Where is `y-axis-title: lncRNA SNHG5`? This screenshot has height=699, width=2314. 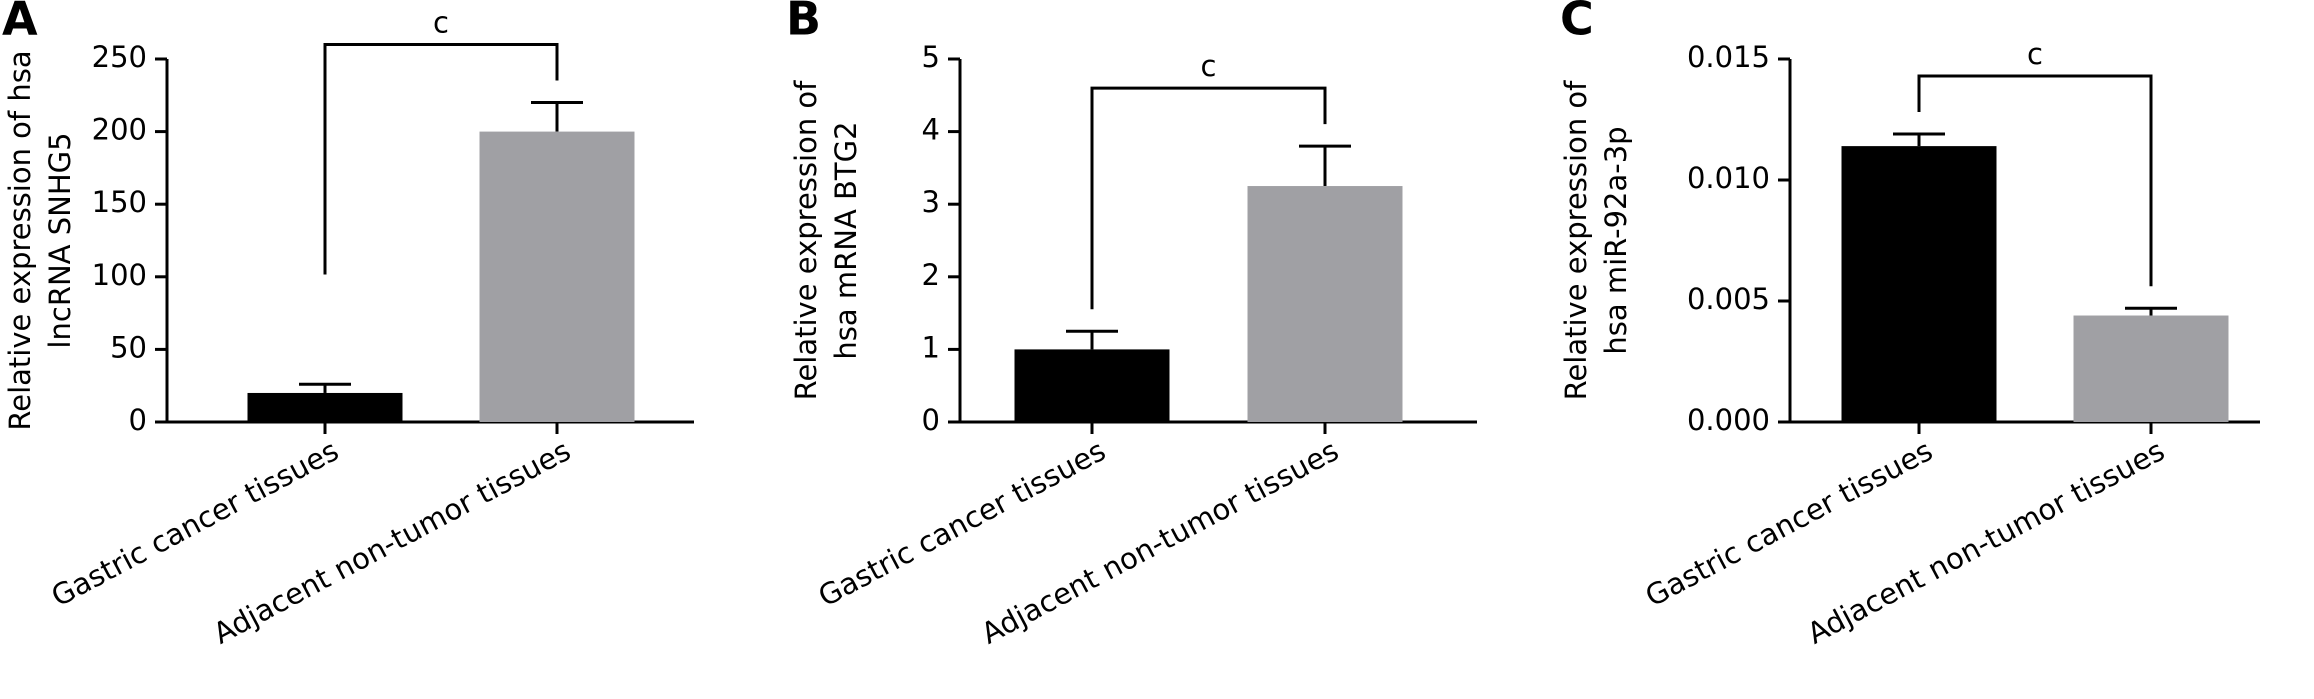
y-axis-title: lncRNA SNHG5 is located at coordinates (60, 240).